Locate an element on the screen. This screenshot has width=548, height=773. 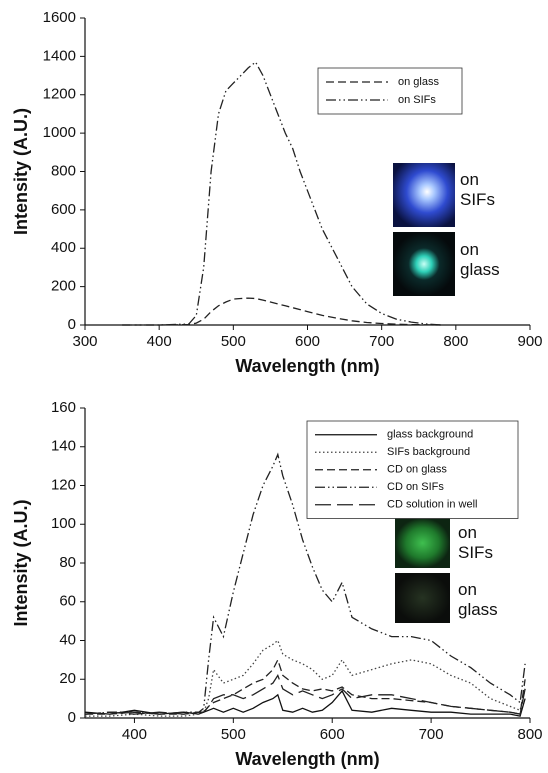
x-tick-label: 900 is located at coordinates (529, 341).